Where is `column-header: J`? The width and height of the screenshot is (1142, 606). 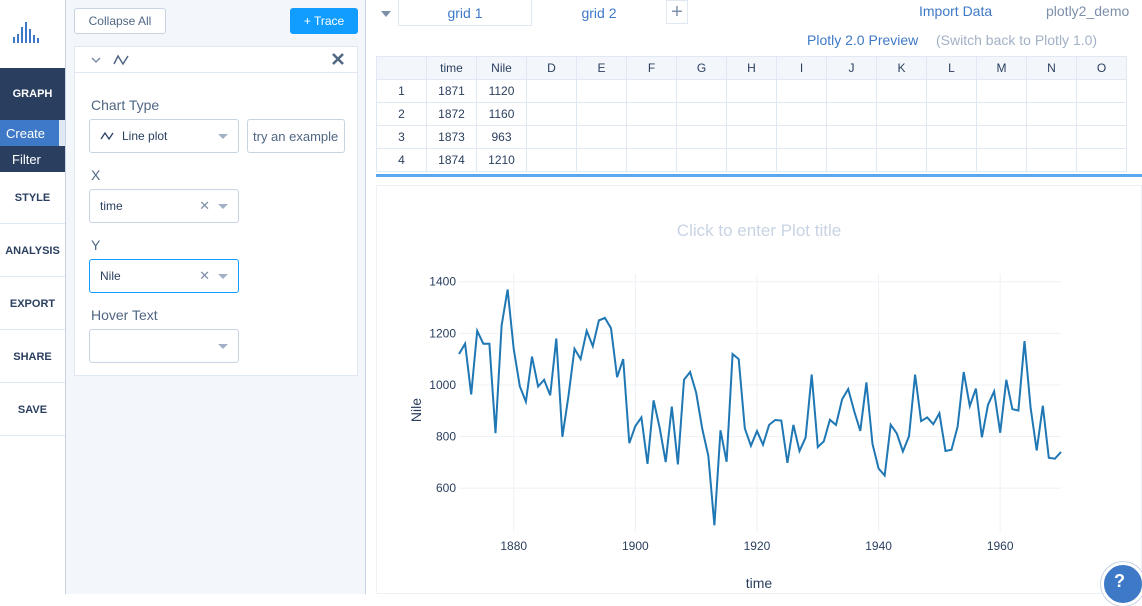 column-header: J is located at coordinates (851, 68).